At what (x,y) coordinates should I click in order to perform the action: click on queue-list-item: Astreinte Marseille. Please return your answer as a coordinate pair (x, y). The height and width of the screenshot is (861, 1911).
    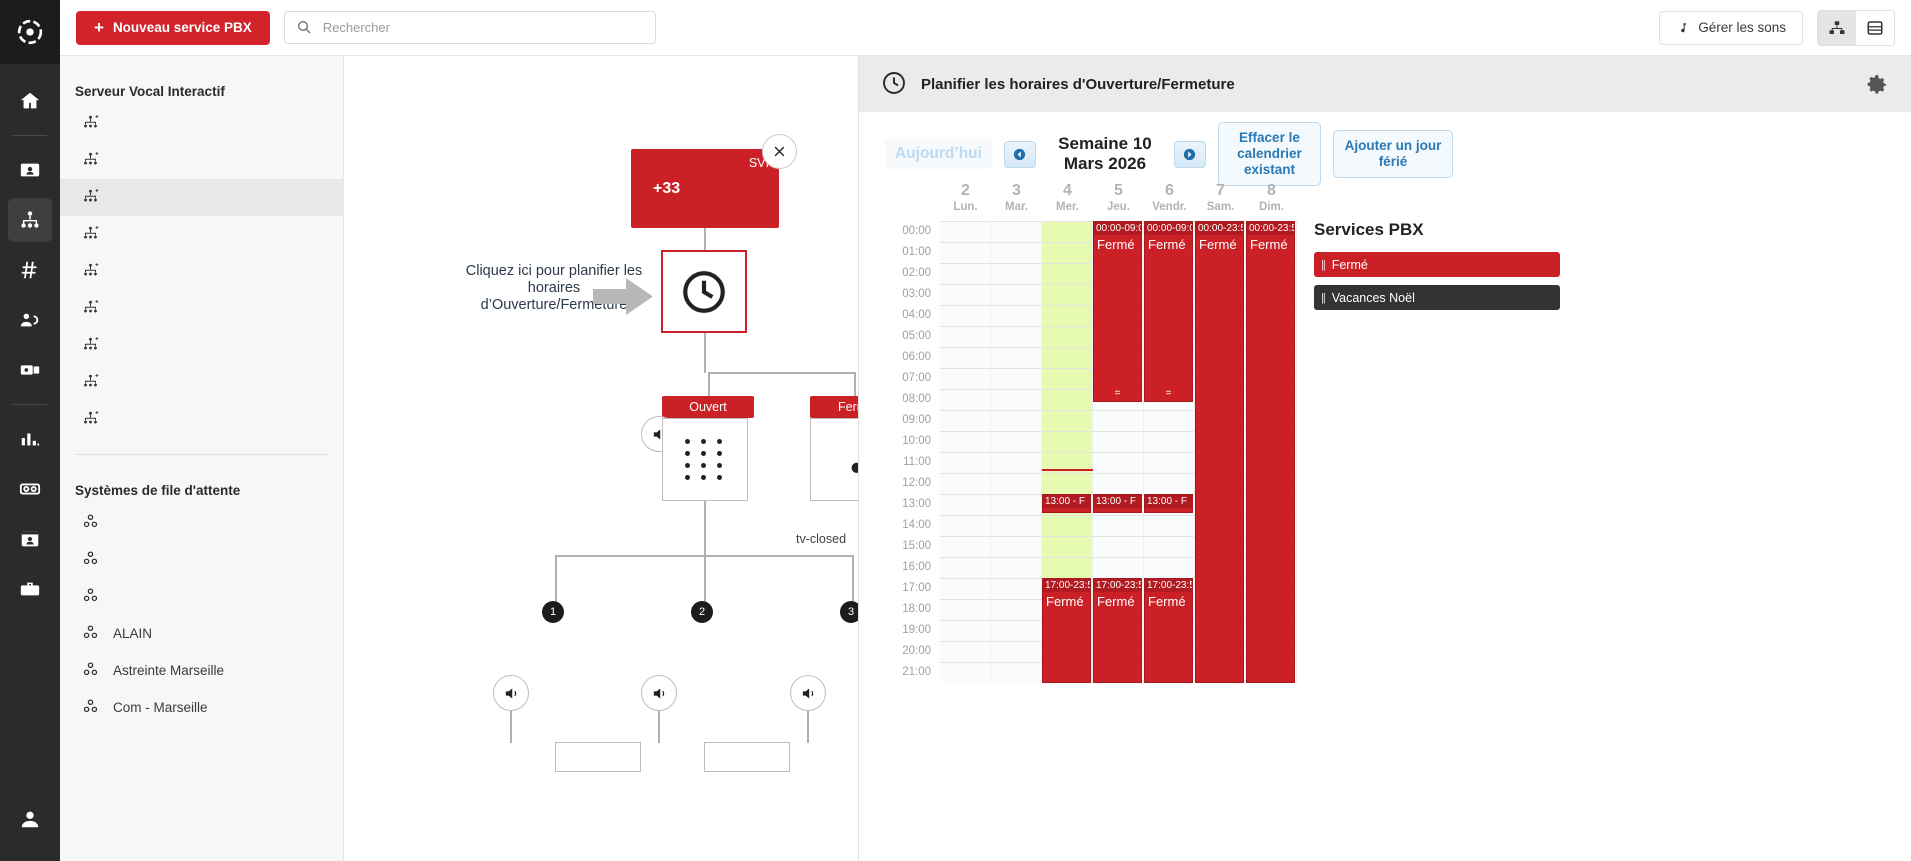
    Looking at the image, I should click on (201, 670).